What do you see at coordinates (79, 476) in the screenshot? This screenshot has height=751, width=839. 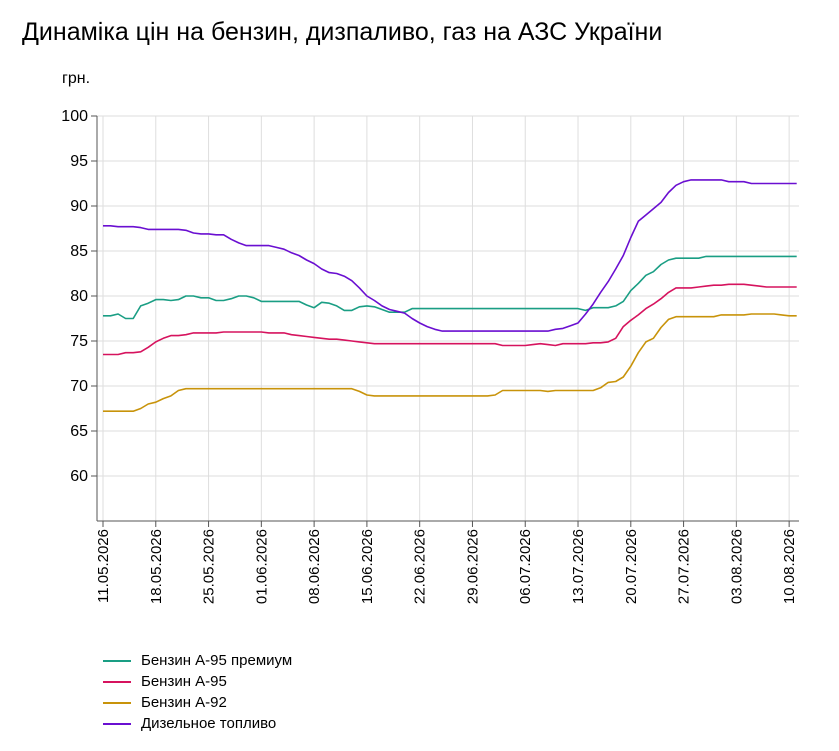 I see `y-tick-label: 60` at bounding box center [79, 476].